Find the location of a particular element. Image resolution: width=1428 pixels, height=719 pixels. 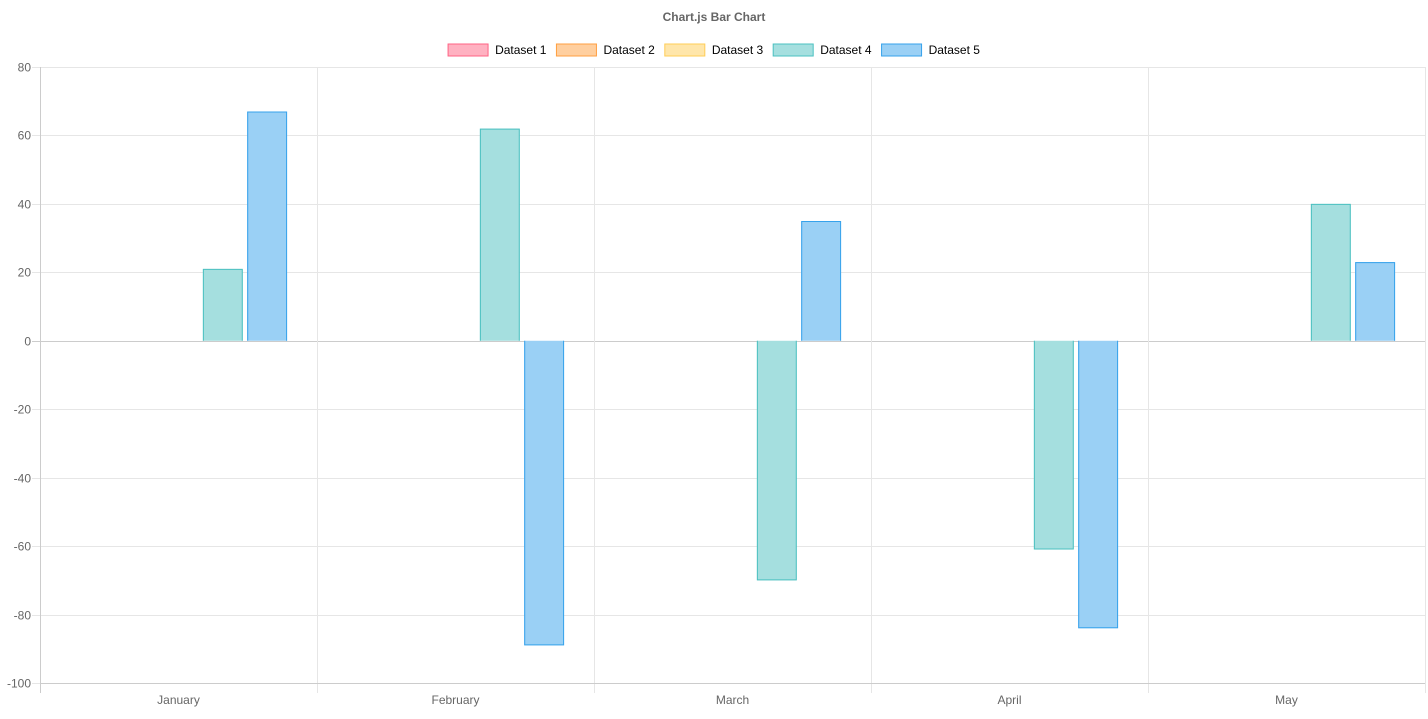

legend-label: Dataset 2 is located at coordinates (629, 50).